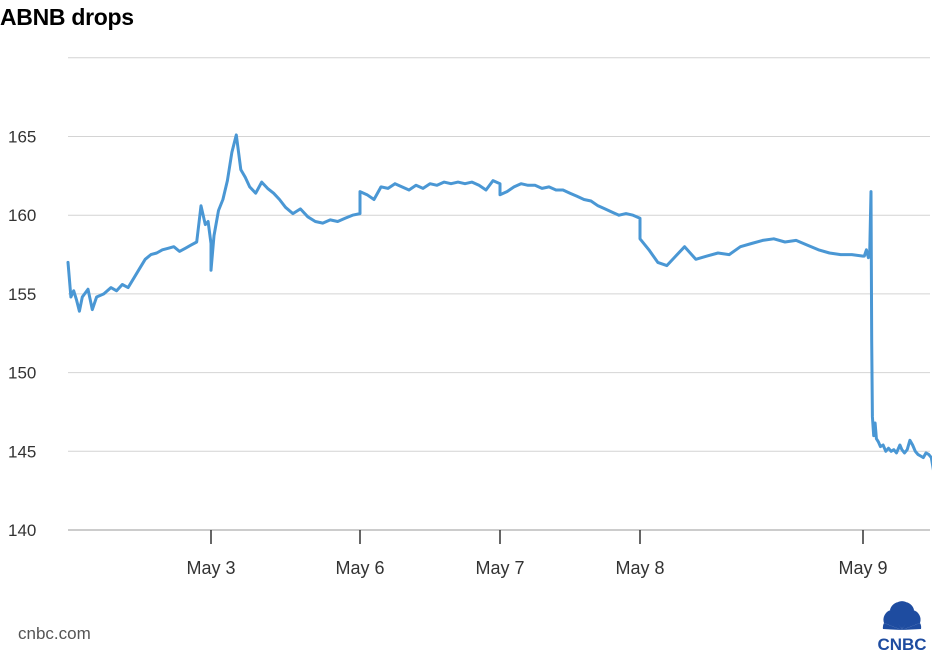  What do you see at coordinates (22, 334) in the screenshot?
I see `y-axis-ticks: 140 145 150 155 160 165` at bounding box center [22, 334].